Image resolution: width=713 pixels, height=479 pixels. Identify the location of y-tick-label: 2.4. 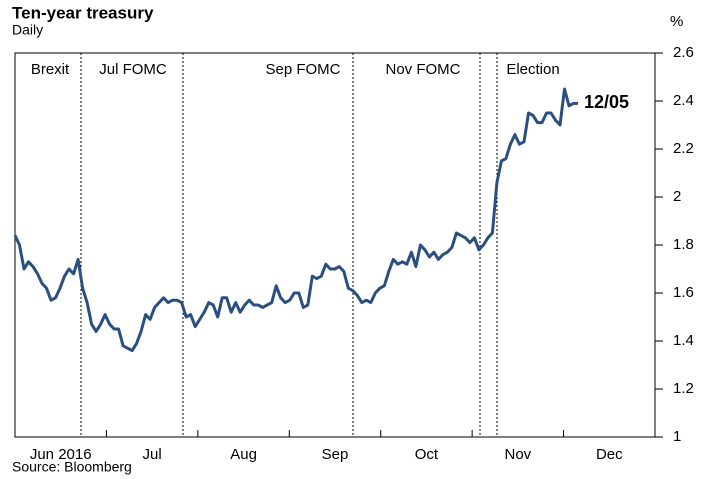
(683, 100).